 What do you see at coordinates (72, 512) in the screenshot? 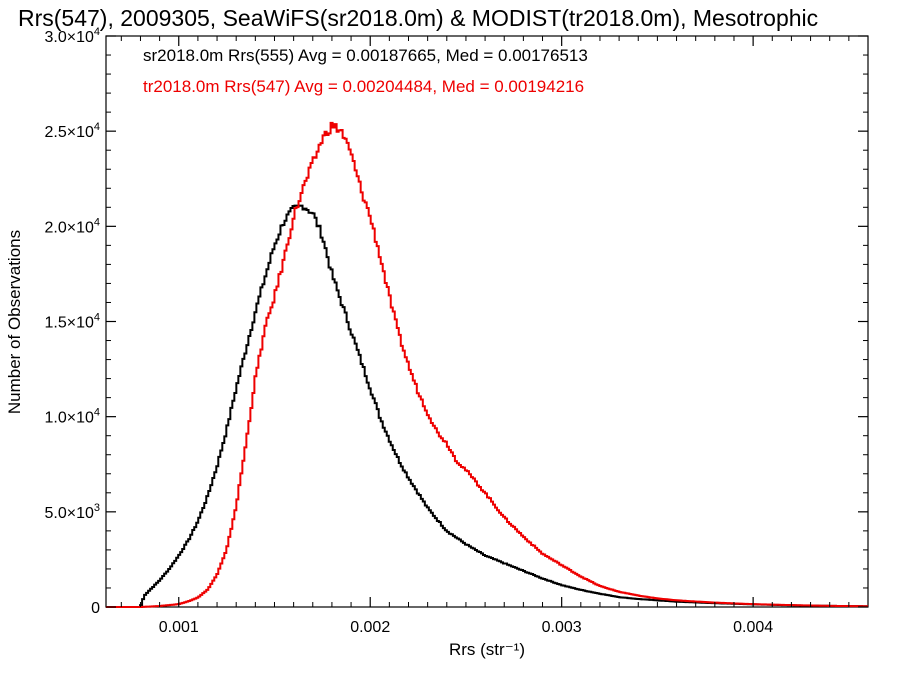
I see `y-tick-label: 5.0×10³` at bounding box center [72, 512].